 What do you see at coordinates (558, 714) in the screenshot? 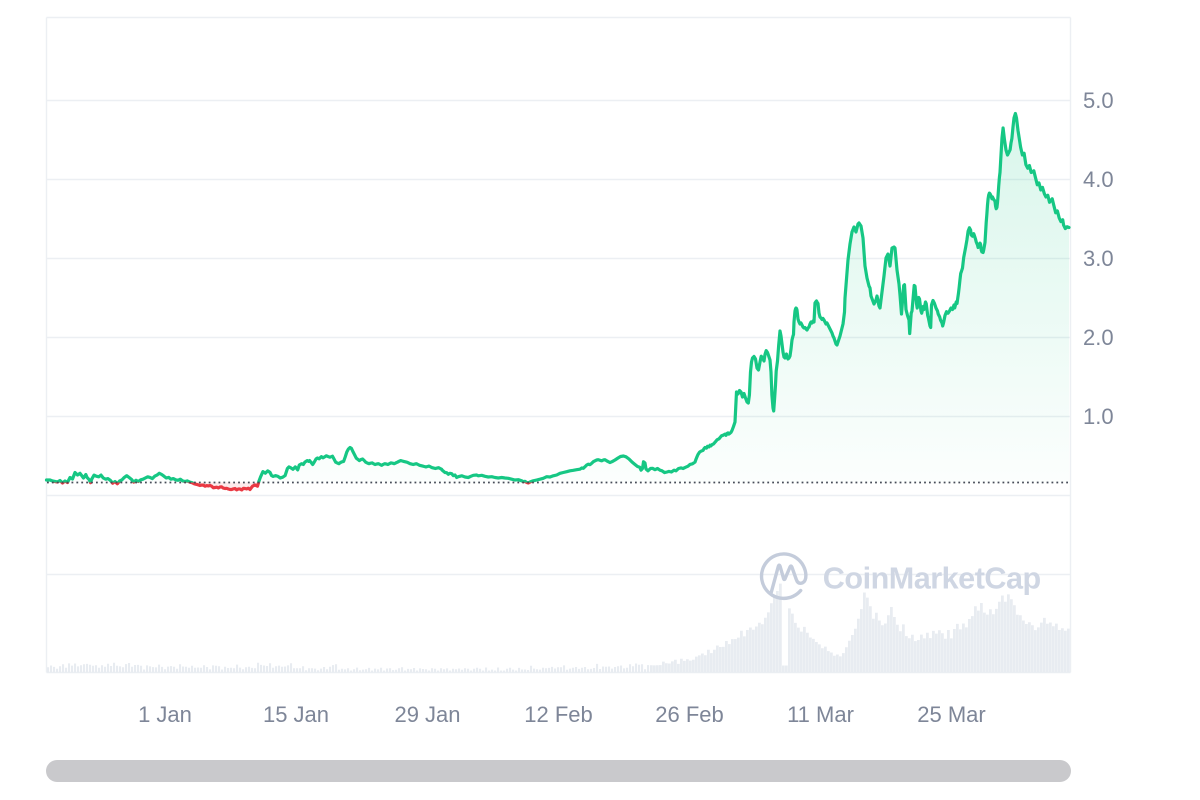
I see `svg-text: 12 Feb` at bounding box center [558, 714].